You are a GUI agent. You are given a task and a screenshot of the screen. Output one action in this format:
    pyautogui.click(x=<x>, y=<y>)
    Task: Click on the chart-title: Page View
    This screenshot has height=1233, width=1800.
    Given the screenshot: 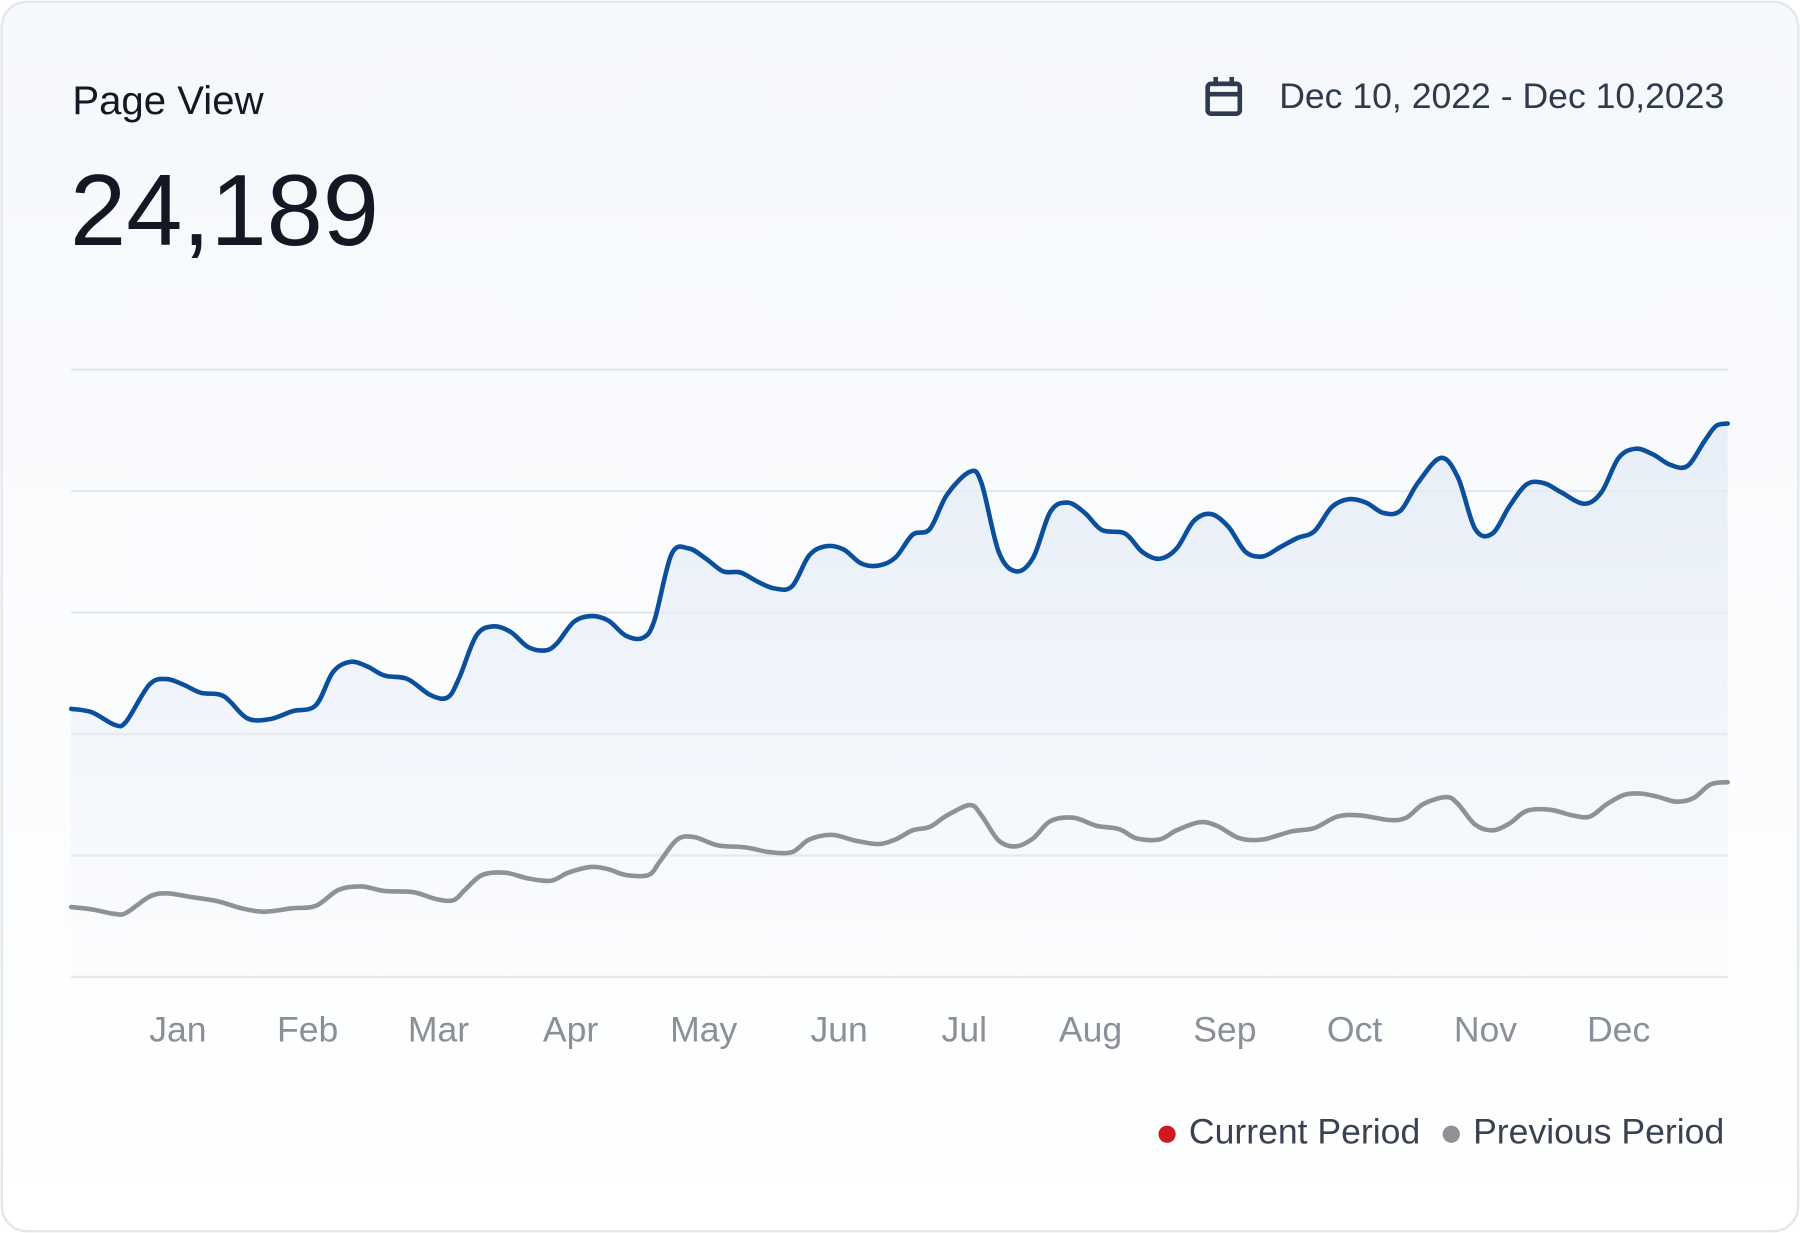 What is the action you would take?
    pyautogui.click(x=168, y=100)
    